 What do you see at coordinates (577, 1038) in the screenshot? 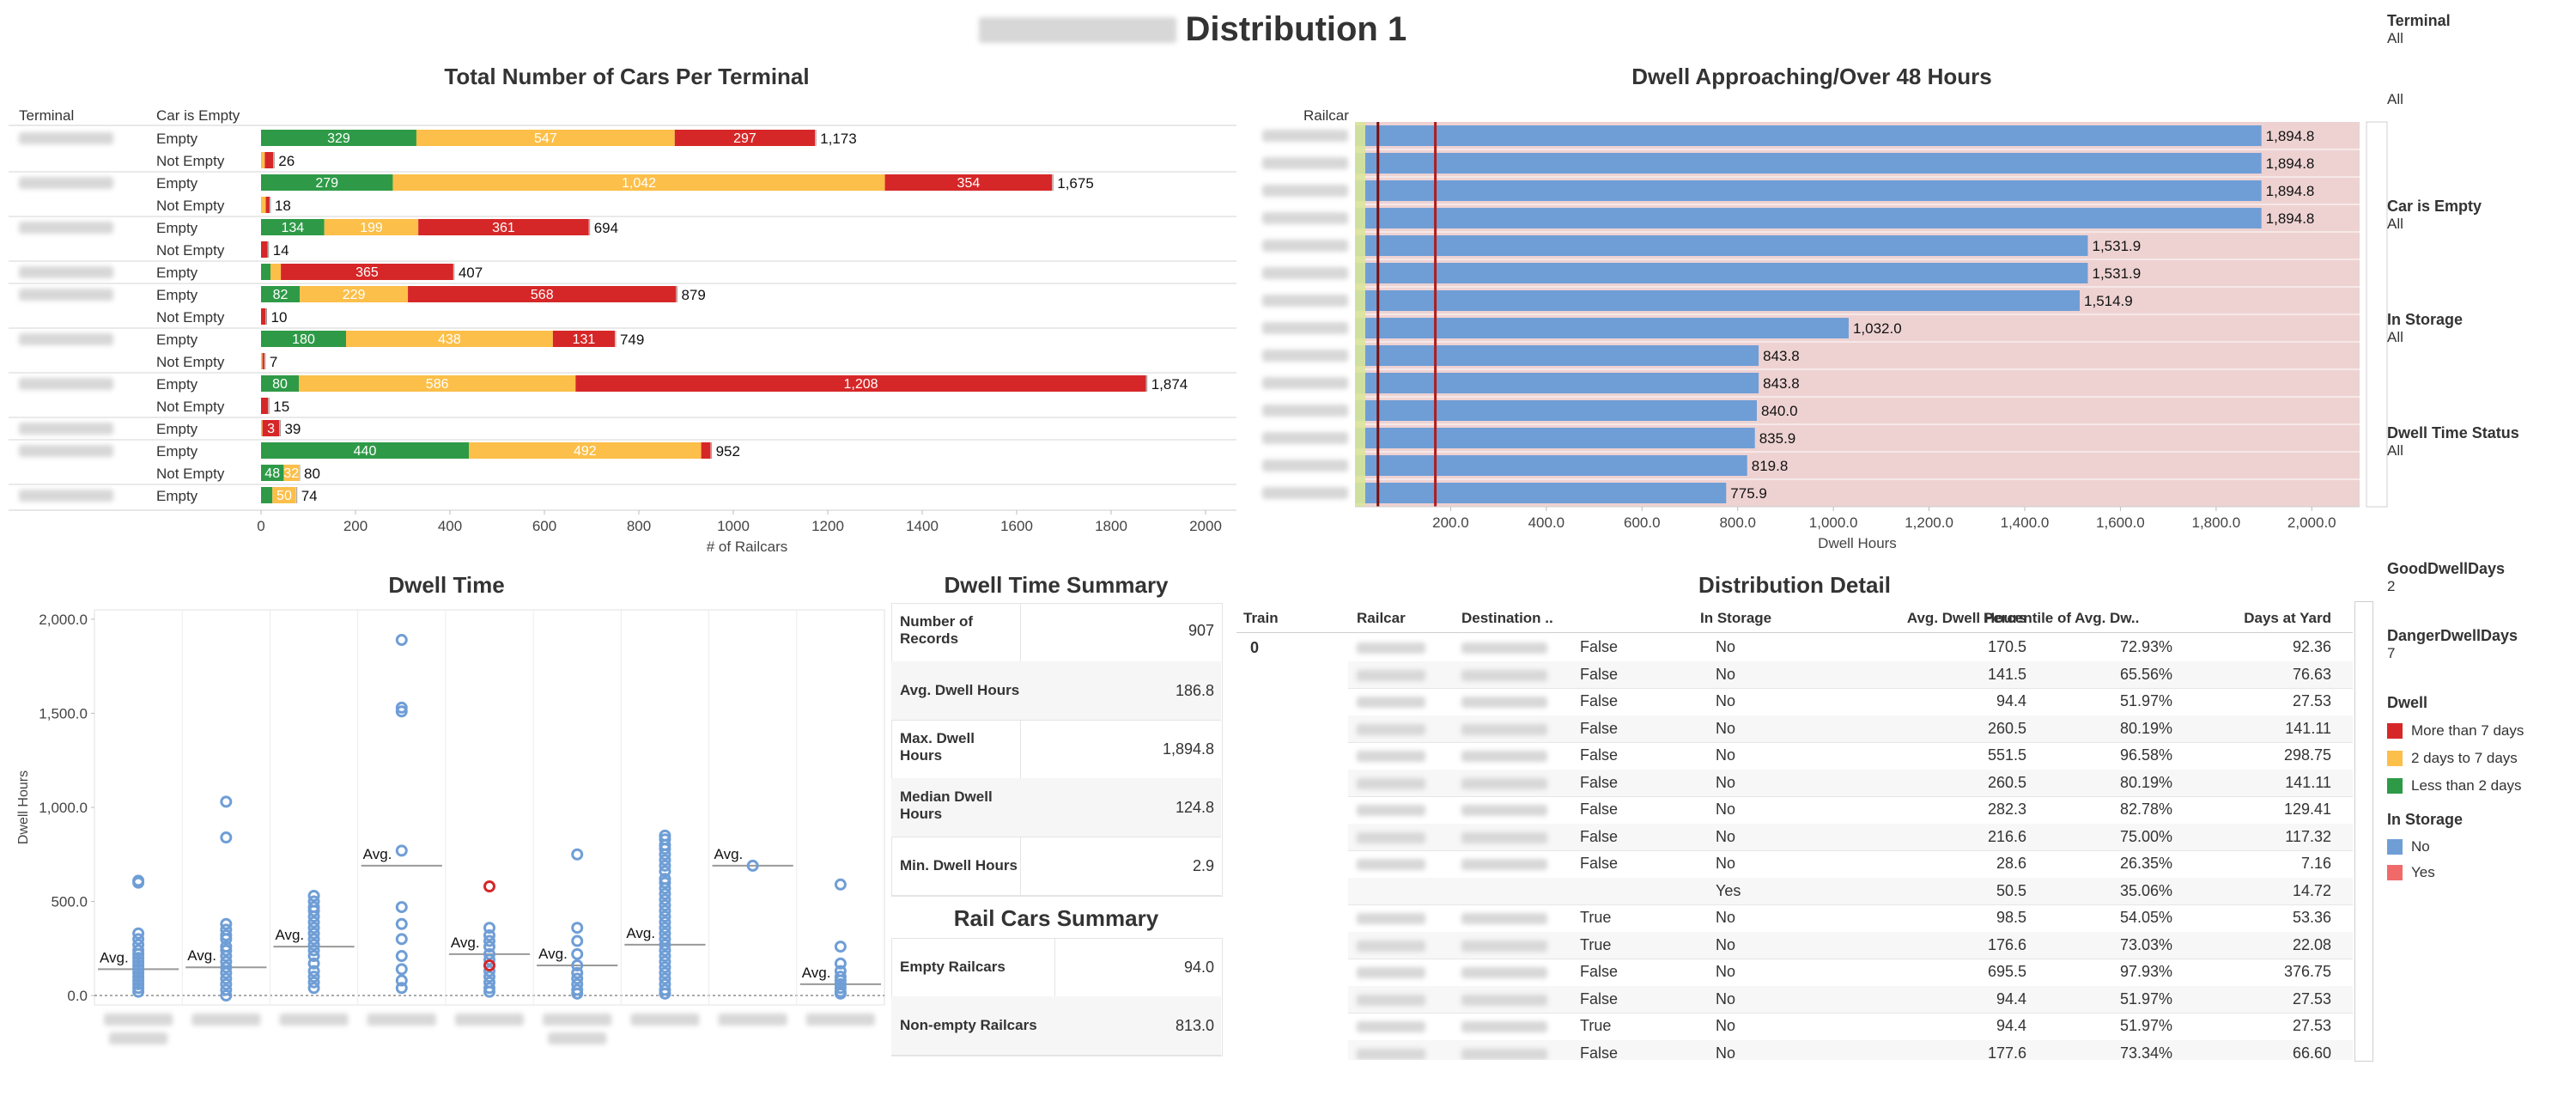
I see `redacted-terminal-label-line2` at bounding box center [577, 1038].